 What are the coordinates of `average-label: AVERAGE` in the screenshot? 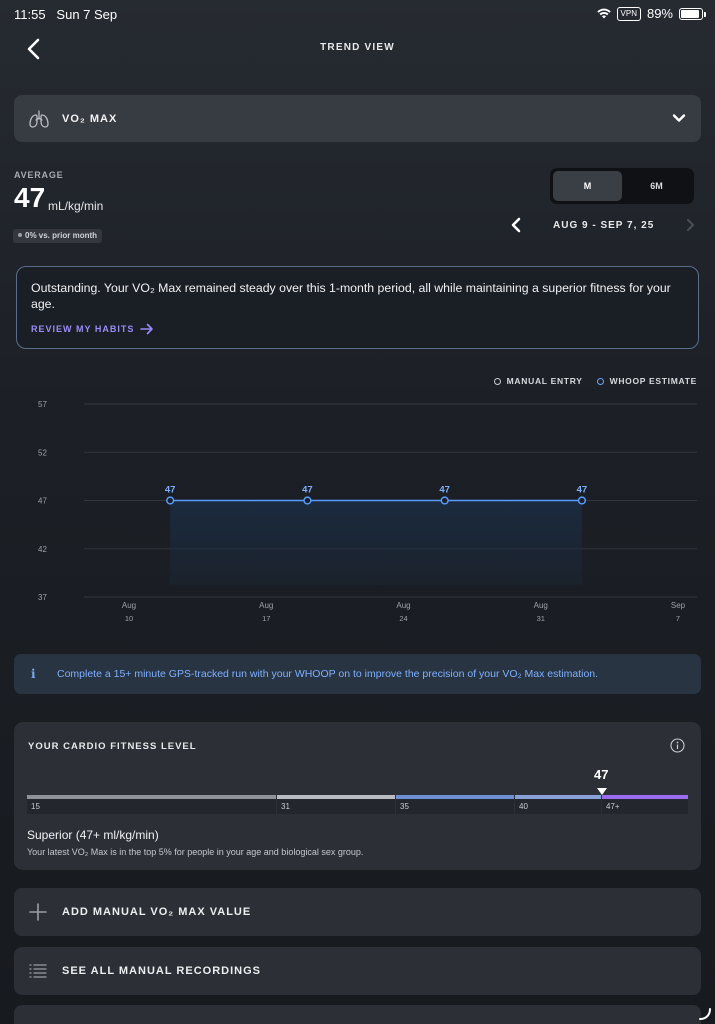 It's located at (39, 175).